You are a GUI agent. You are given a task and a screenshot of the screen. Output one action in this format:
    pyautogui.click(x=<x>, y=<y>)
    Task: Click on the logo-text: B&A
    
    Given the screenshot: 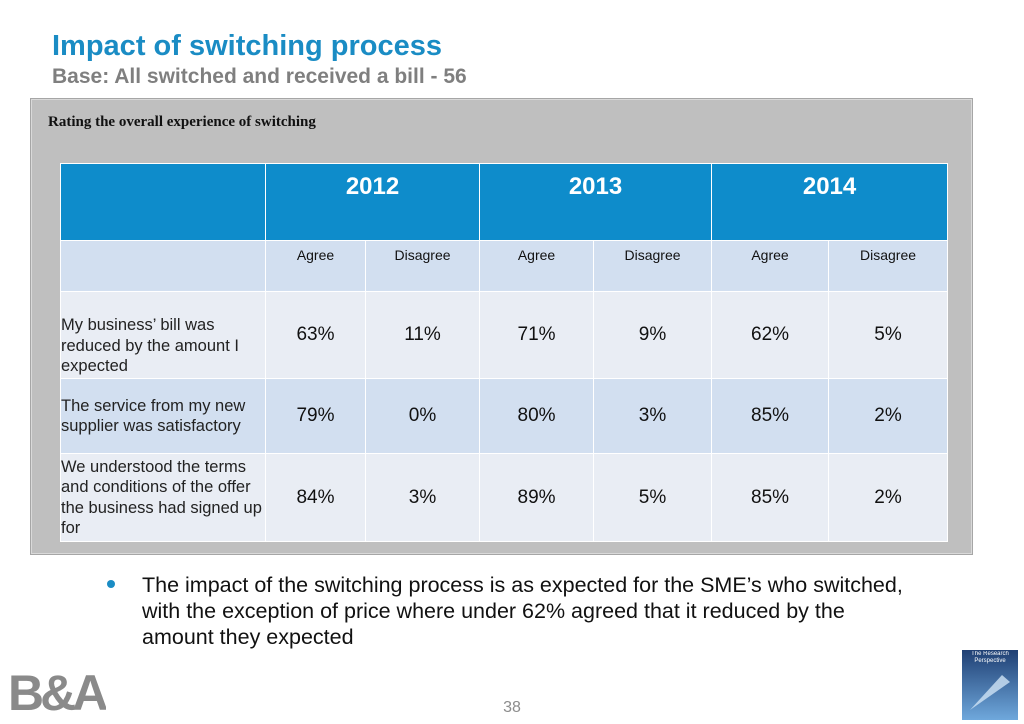 What is the action you would take?
    pyautogui.click(x=57, y=690)
    